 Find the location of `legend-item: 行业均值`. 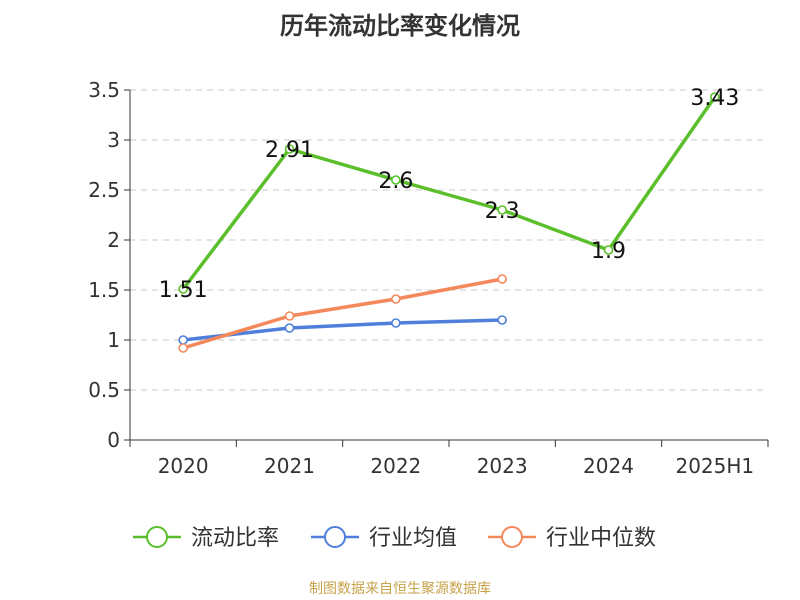

legend-item: 行业均值 is located at coordinates (384, 538).